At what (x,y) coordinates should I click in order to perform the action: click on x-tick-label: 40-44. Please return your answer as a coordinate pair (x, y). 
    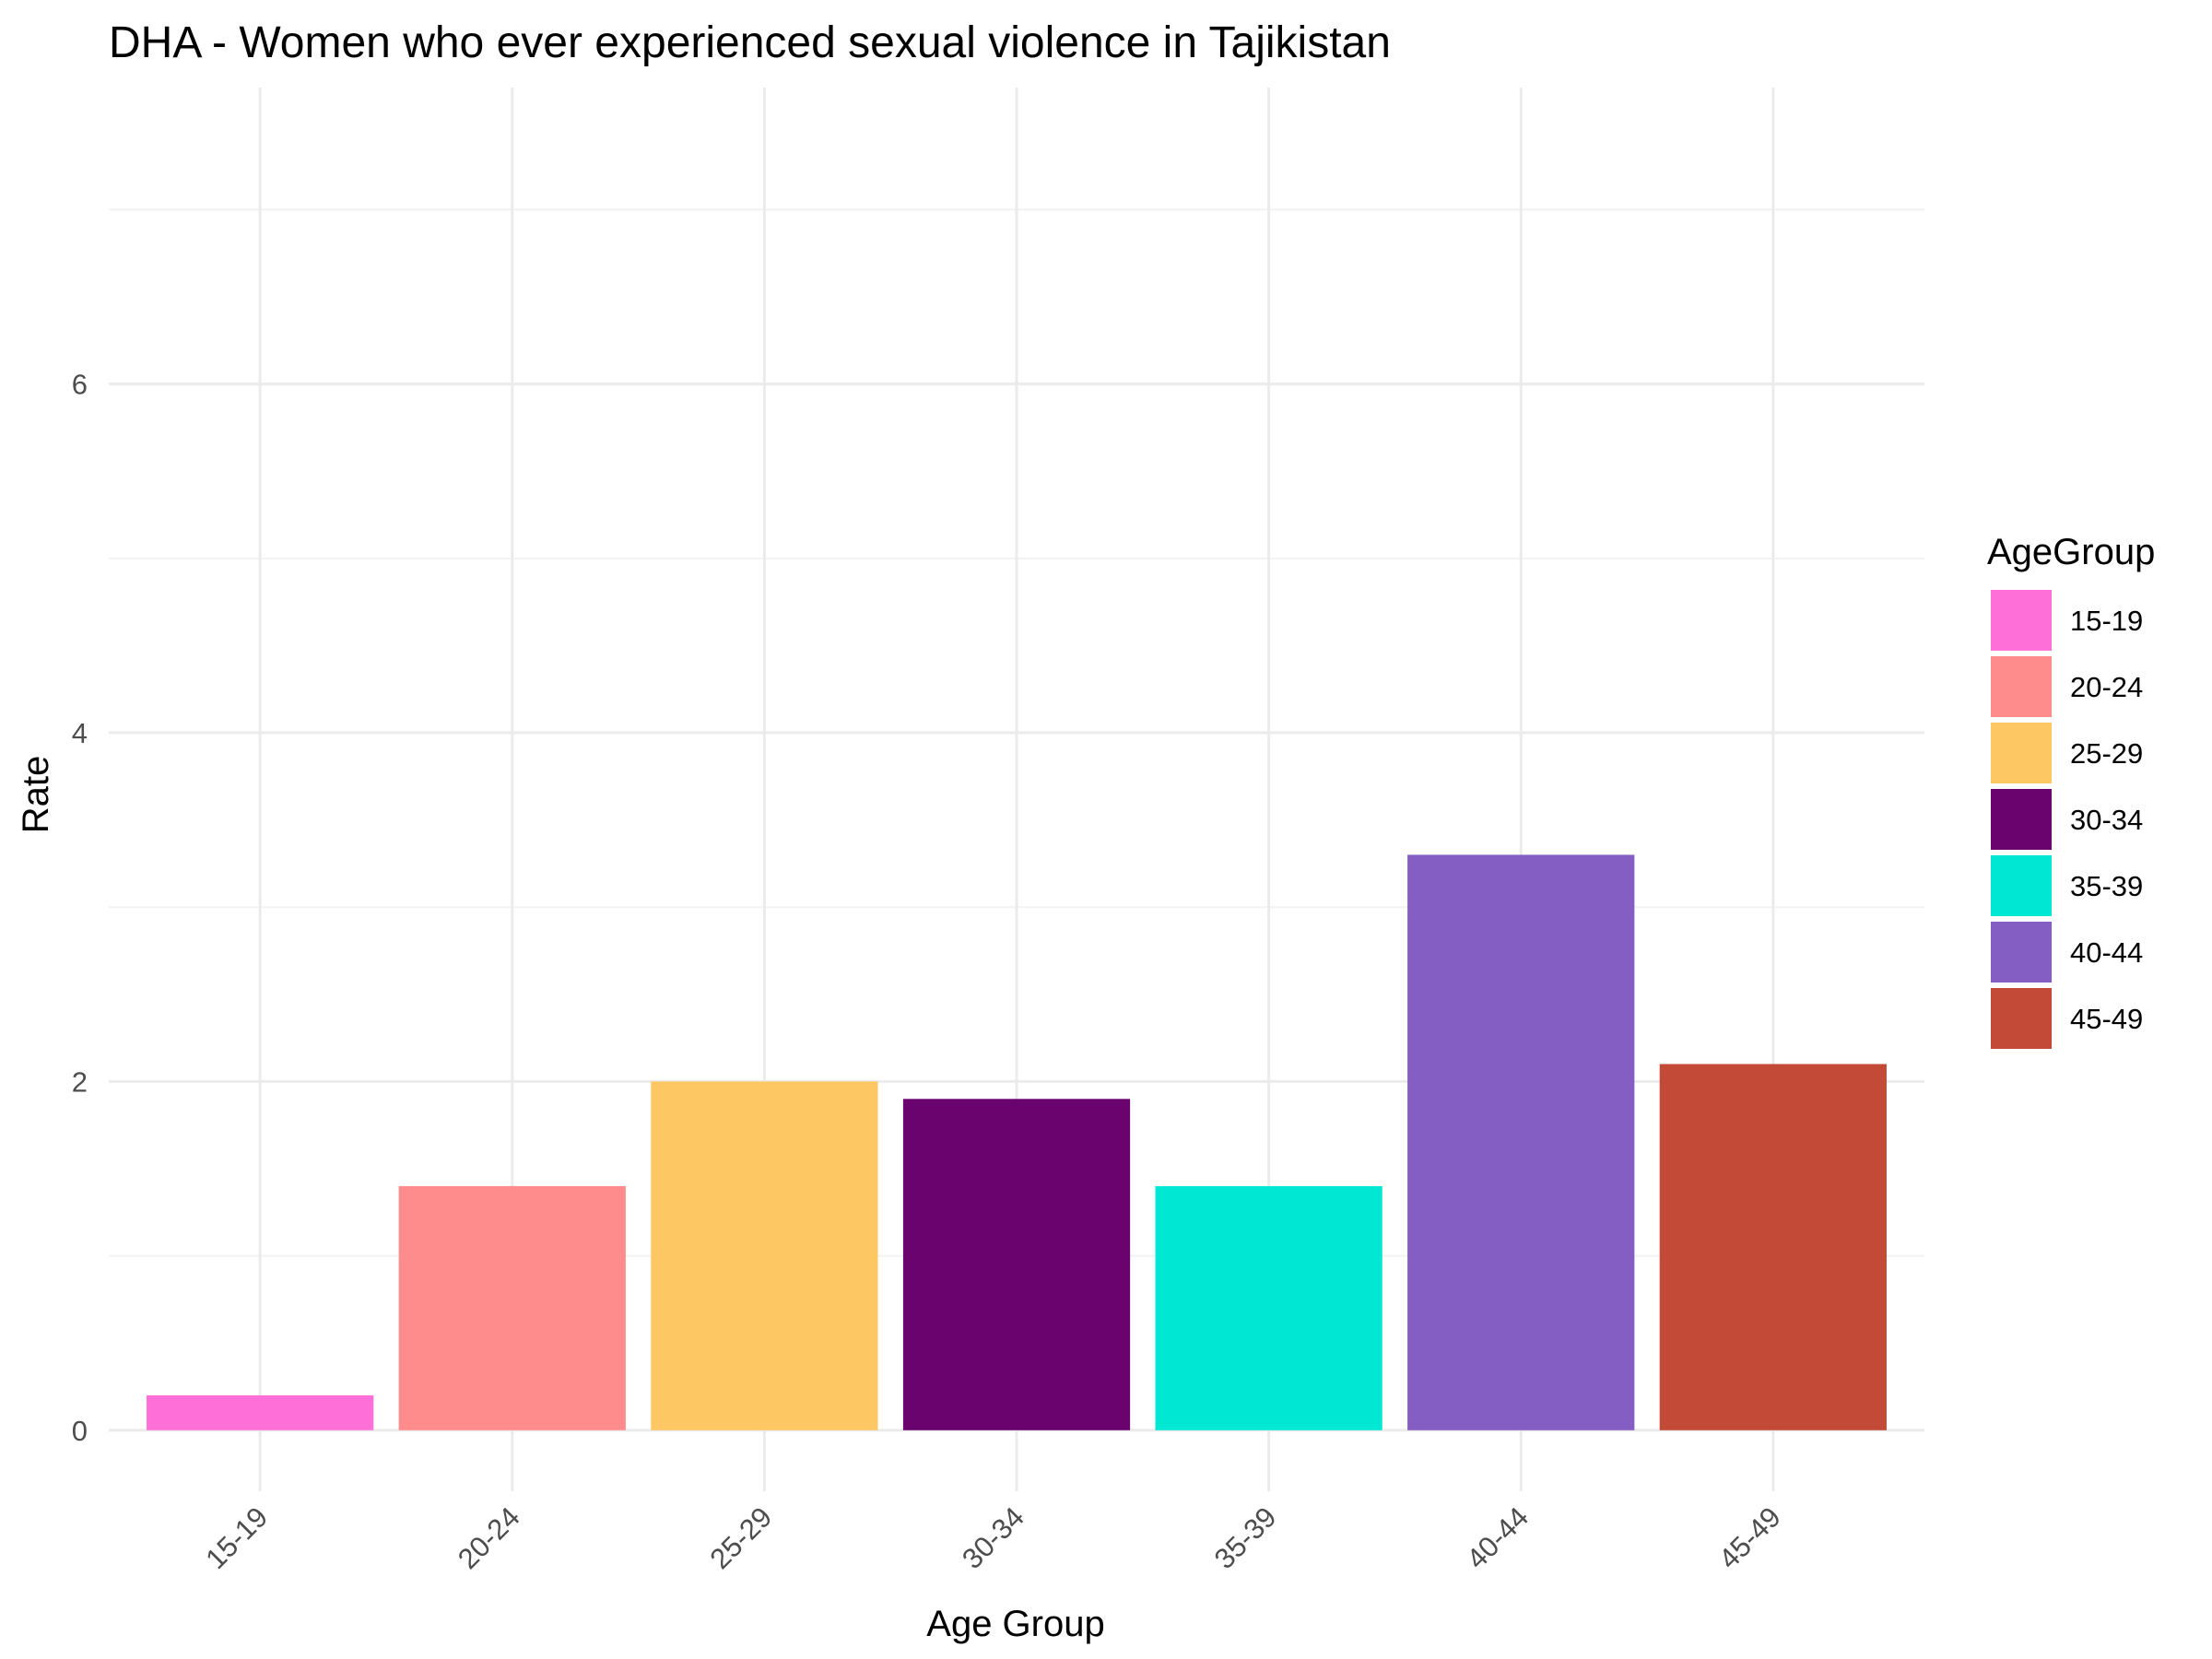
    Looking at the image, I should click on (1497, 1537).